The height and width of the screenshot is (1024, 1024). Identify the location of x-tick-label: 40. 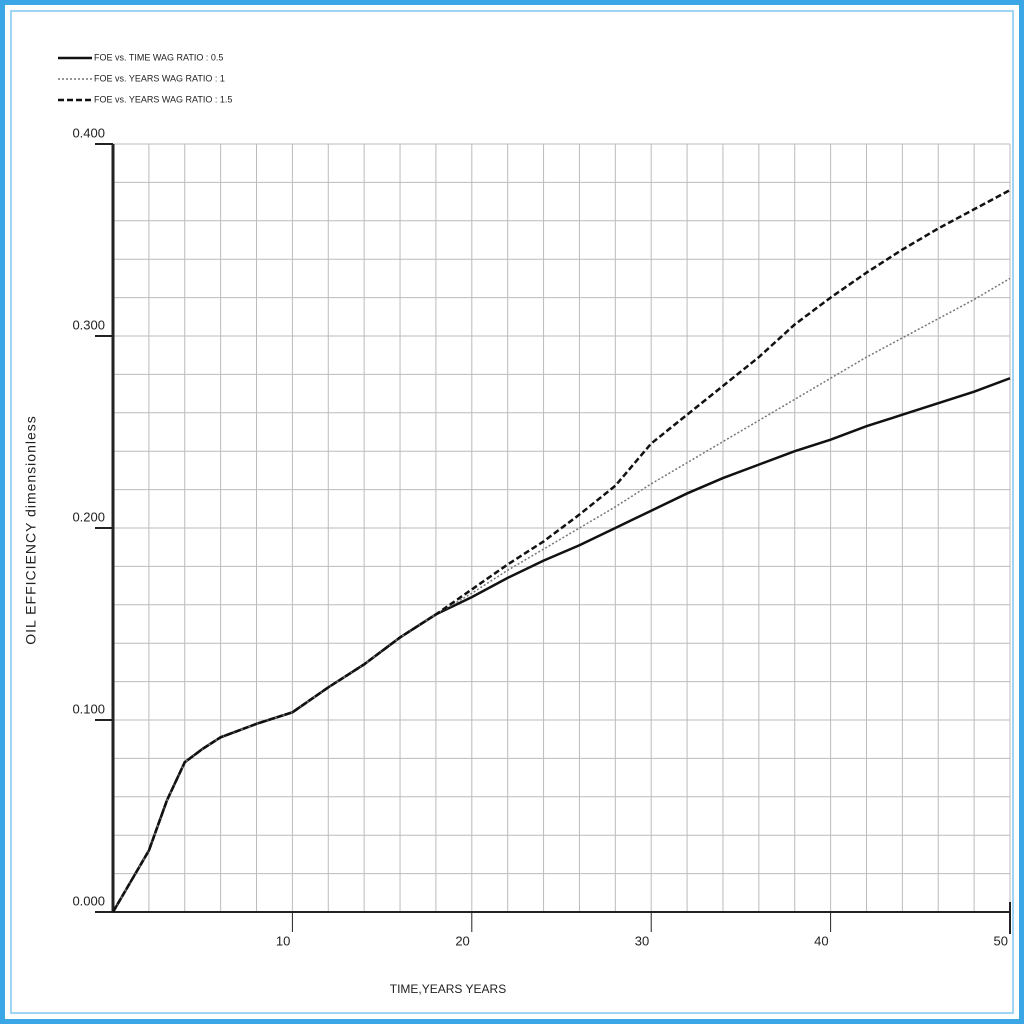
(821, 940).